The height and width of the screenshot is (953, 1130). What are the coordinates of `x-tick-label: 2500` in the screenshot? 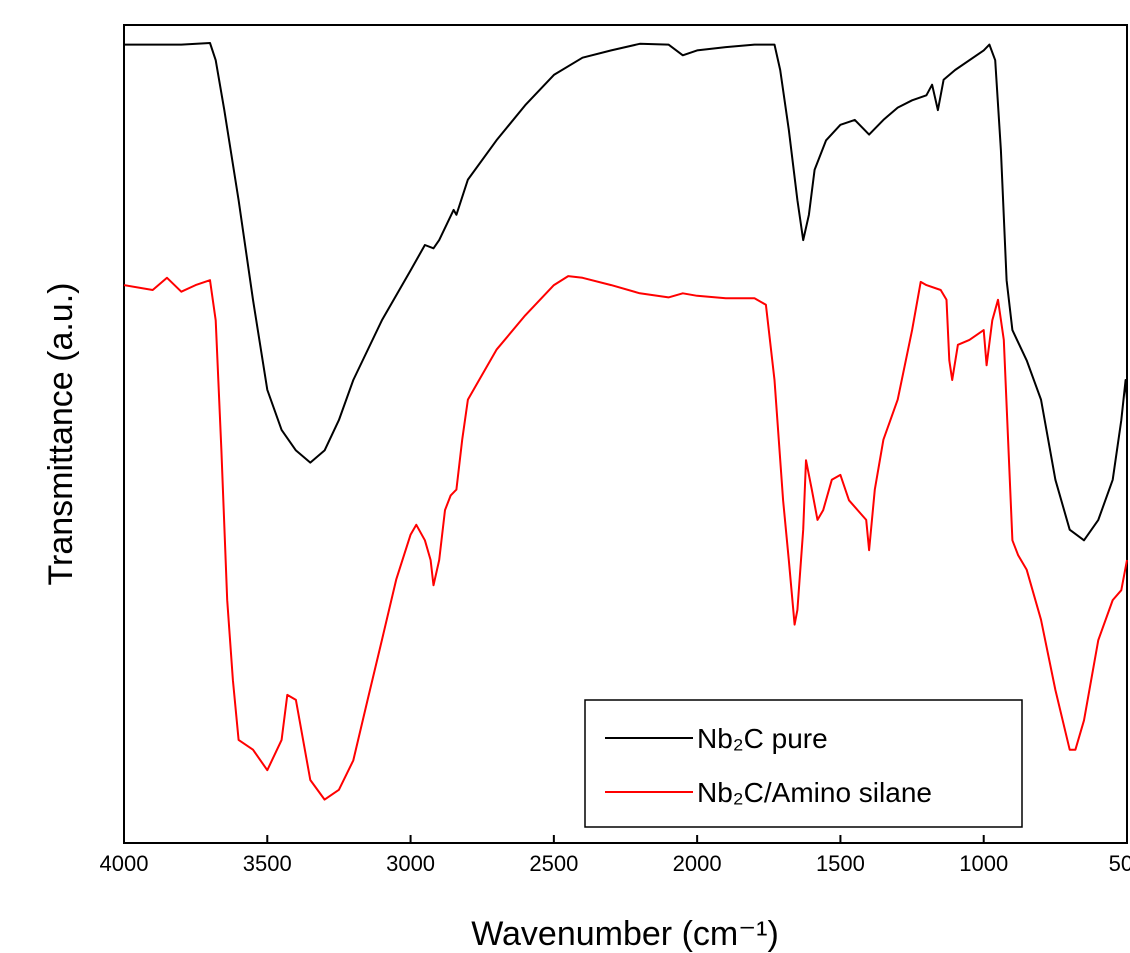 It's located at (553, 863).